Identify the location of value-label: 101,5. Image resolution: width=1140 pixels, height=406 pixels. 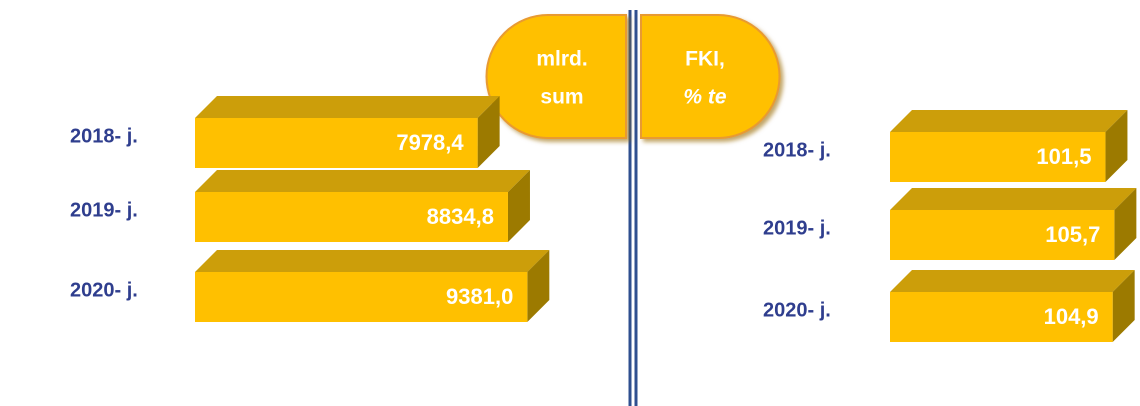
(1063, 156).